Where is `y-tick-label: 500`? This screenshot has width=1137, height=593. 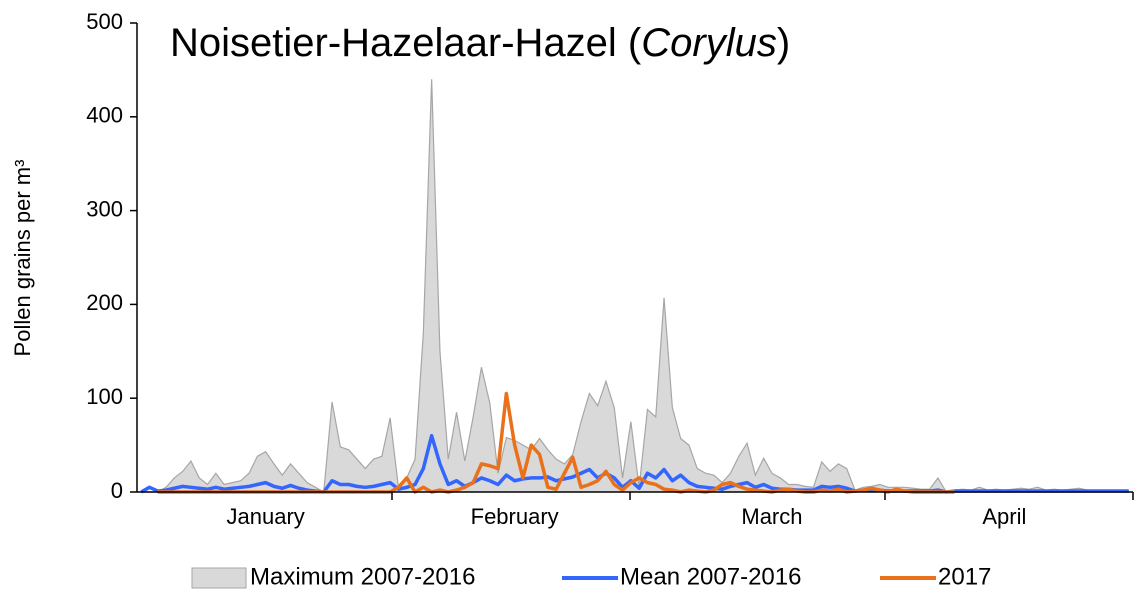
y-tick-label: 500 is located at coordinates (104, 21).